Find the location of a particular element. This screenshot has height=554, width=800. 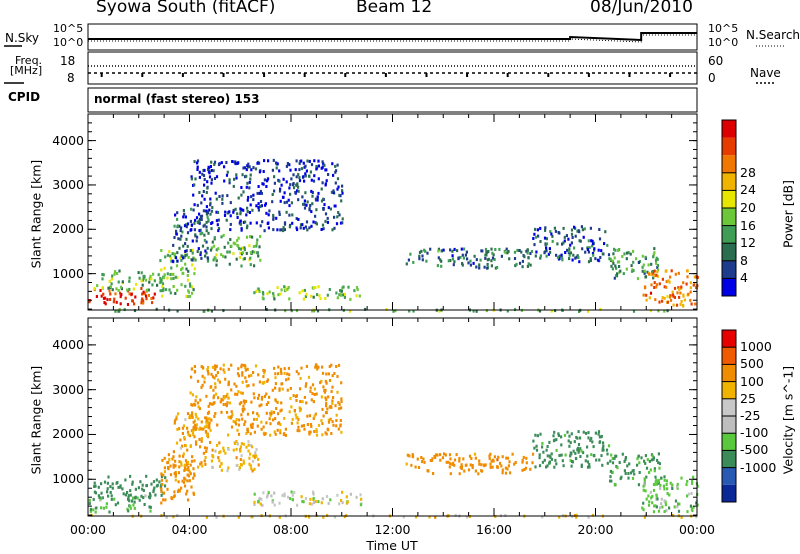

colorbar-swatch is located at coordinates (729, 199).